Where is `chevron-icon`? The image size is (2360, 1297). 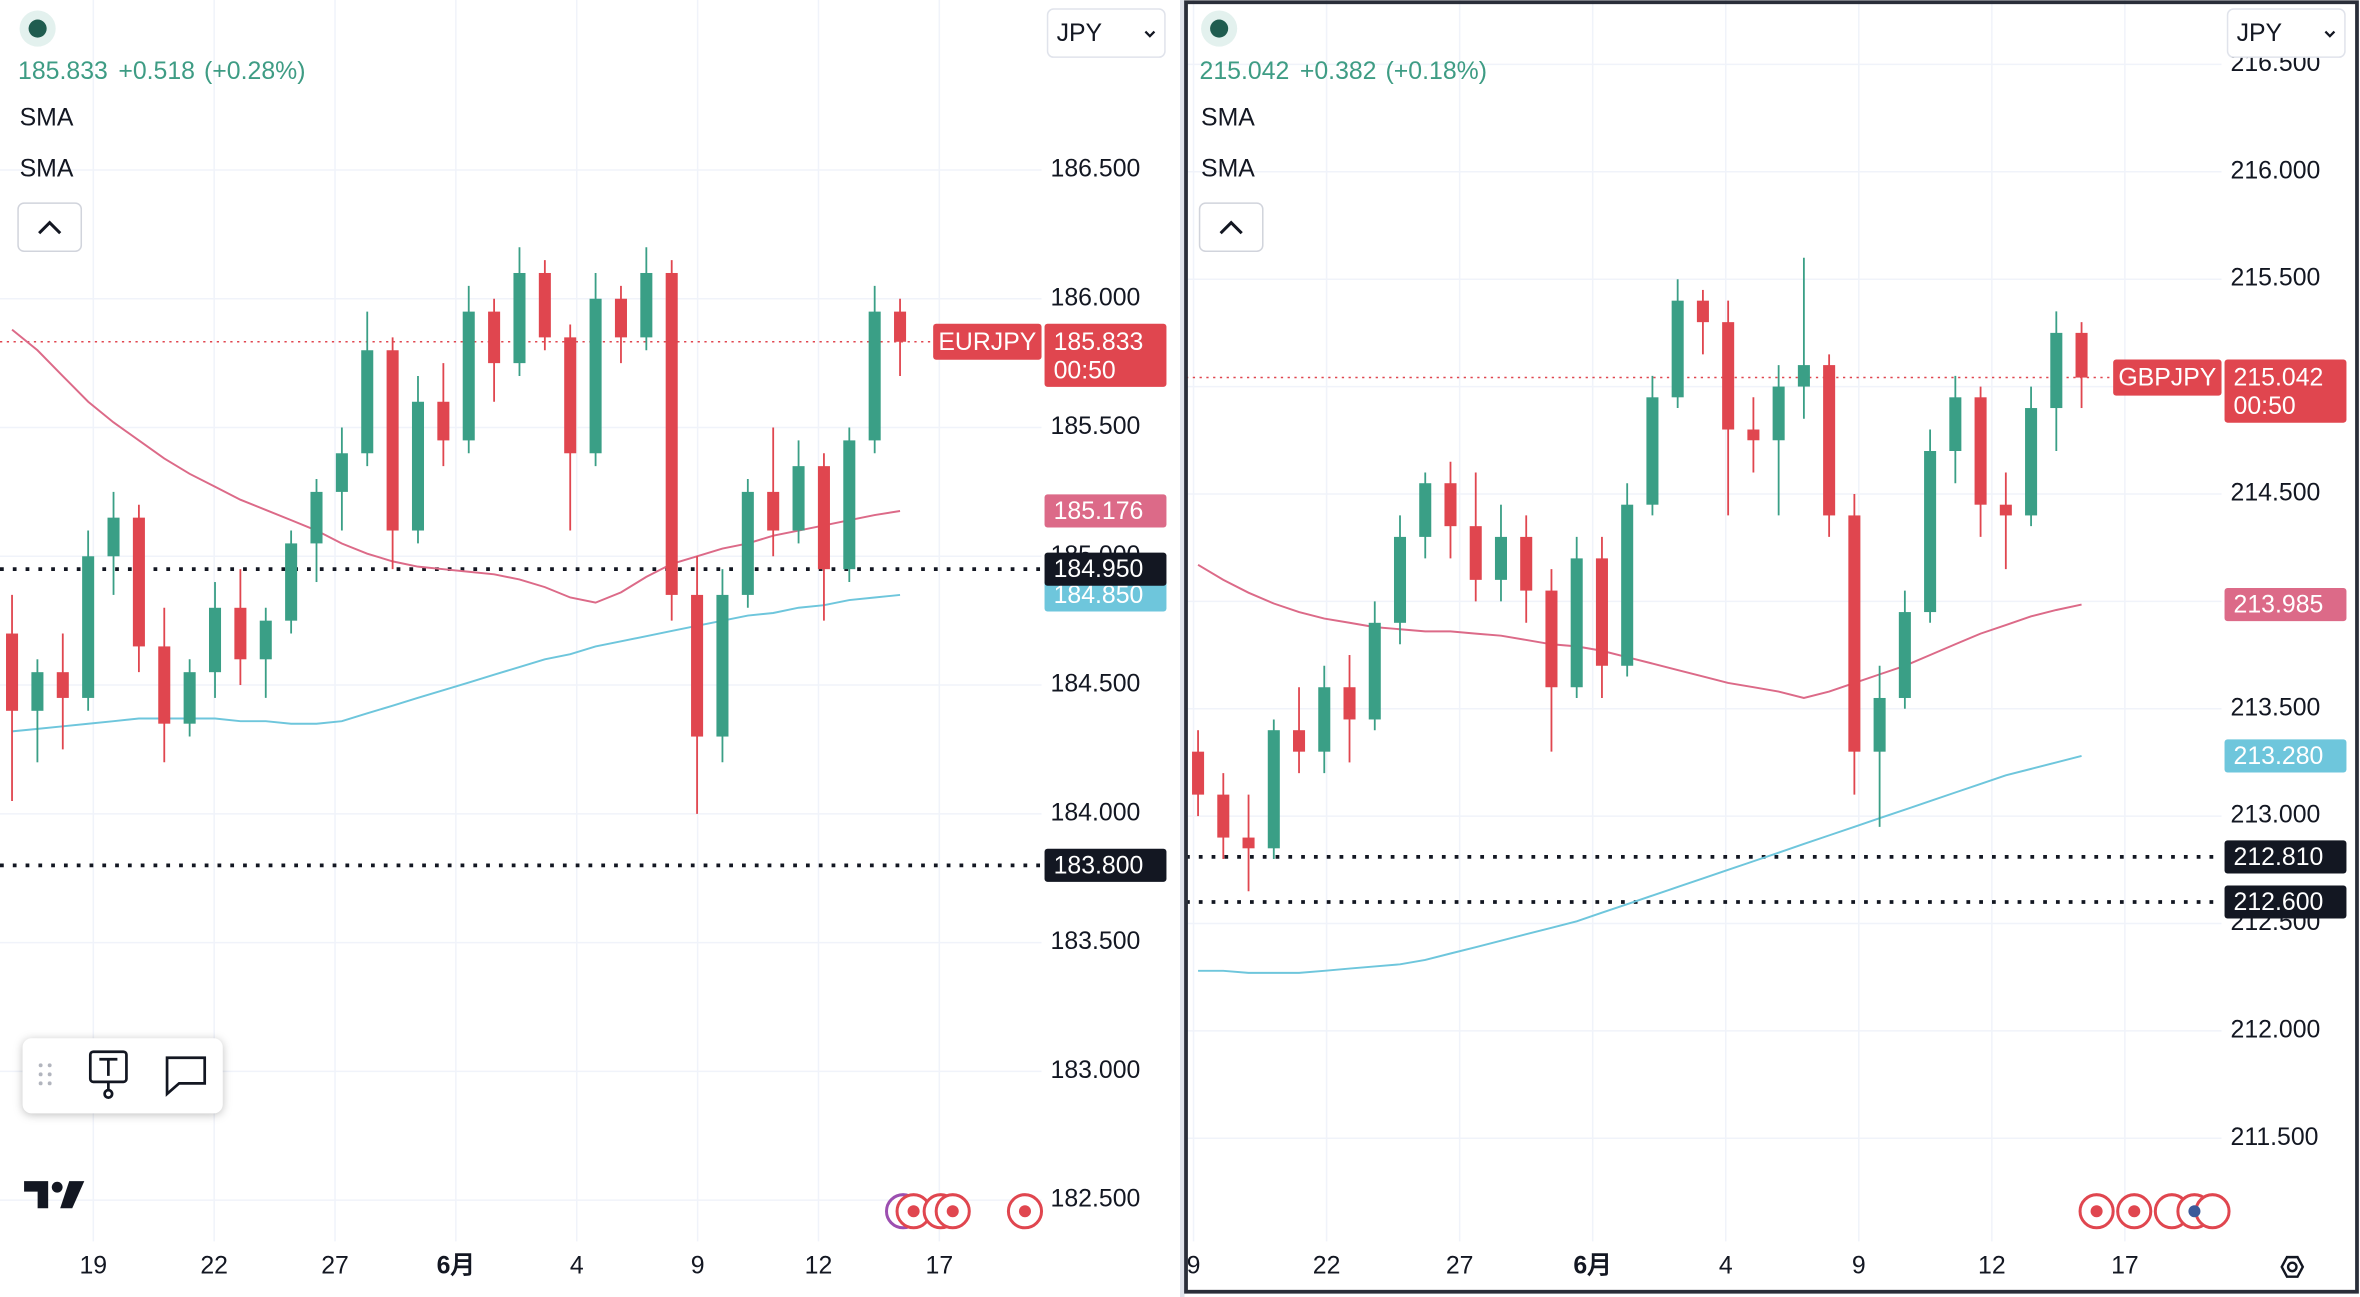
chevron-icon is located at coordinates (50, 227).